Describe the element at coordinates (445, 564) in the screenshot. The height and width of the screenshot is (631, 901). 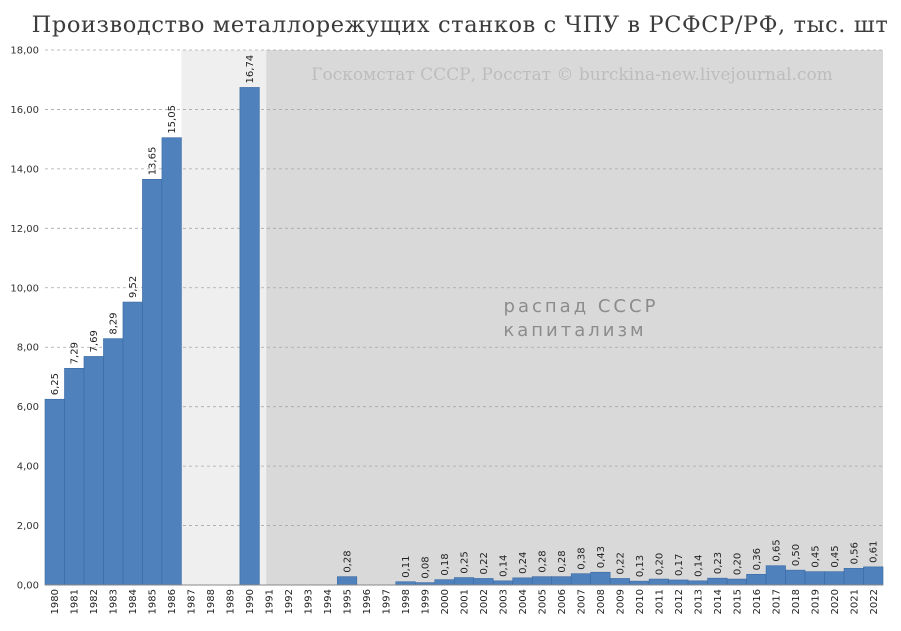
I see `data-label: 0,18` at that location.